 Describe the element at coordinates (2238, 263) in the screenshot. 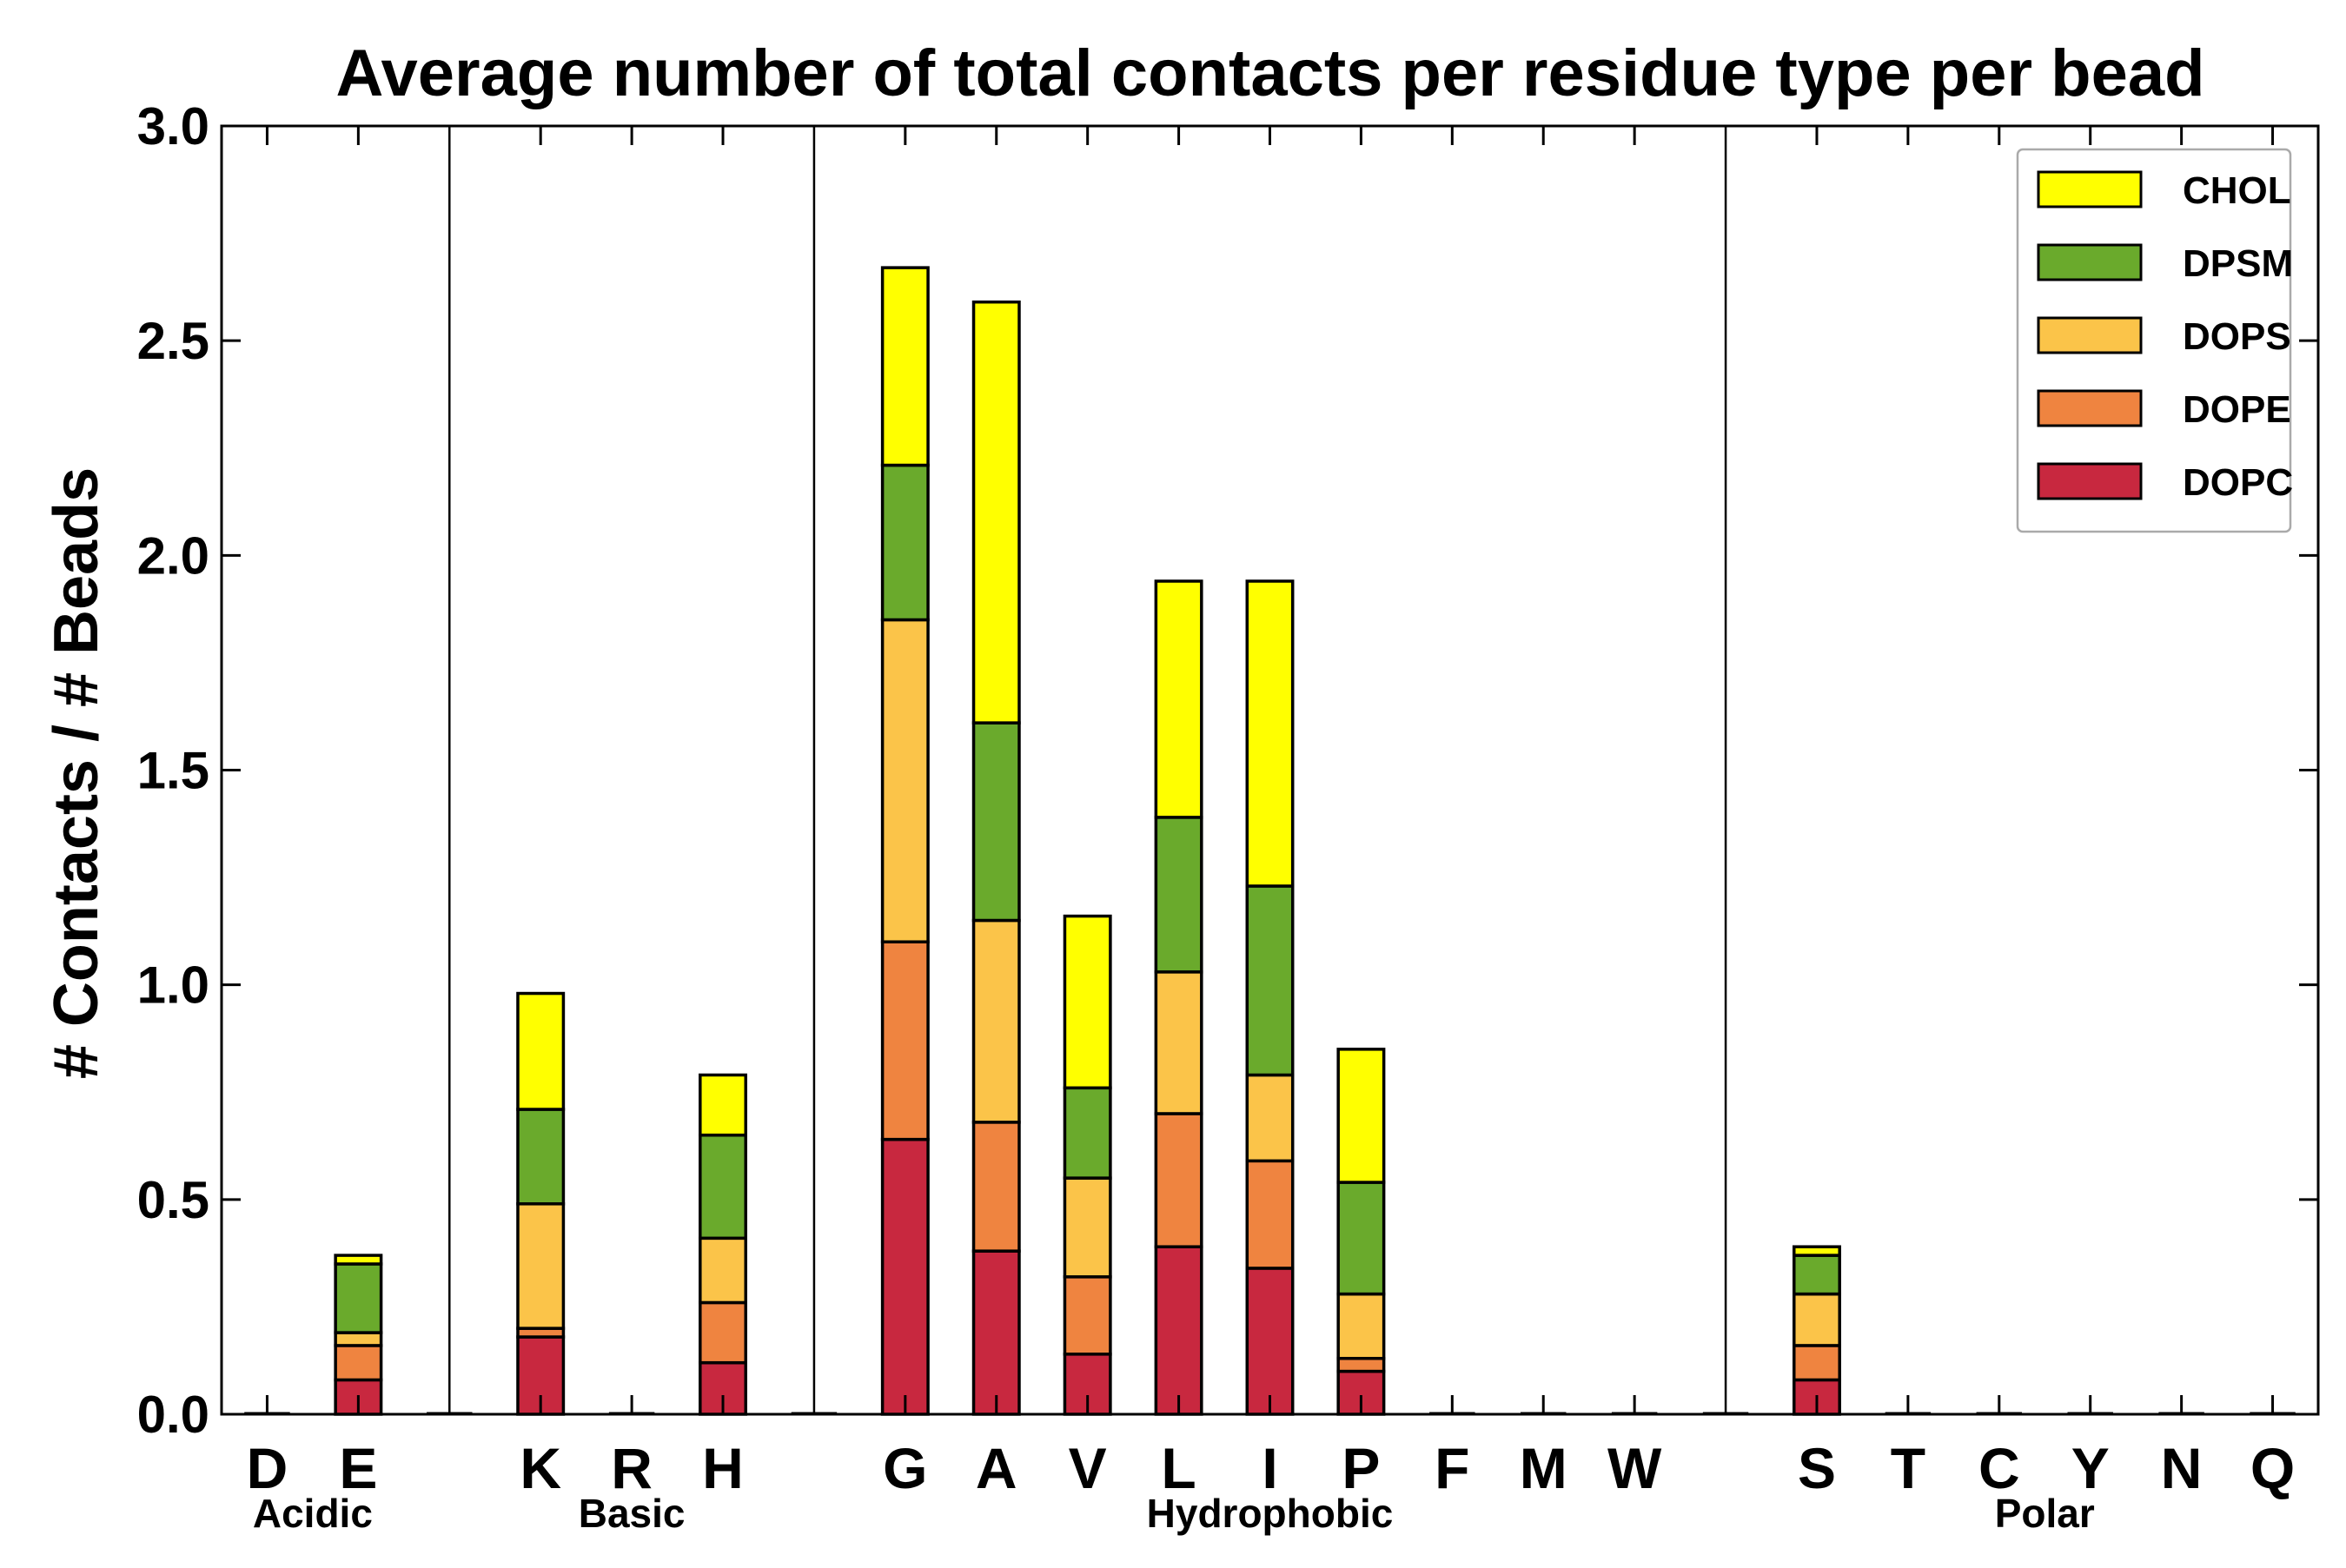

I see `legend-label-dpsm: DPSM` at that location.